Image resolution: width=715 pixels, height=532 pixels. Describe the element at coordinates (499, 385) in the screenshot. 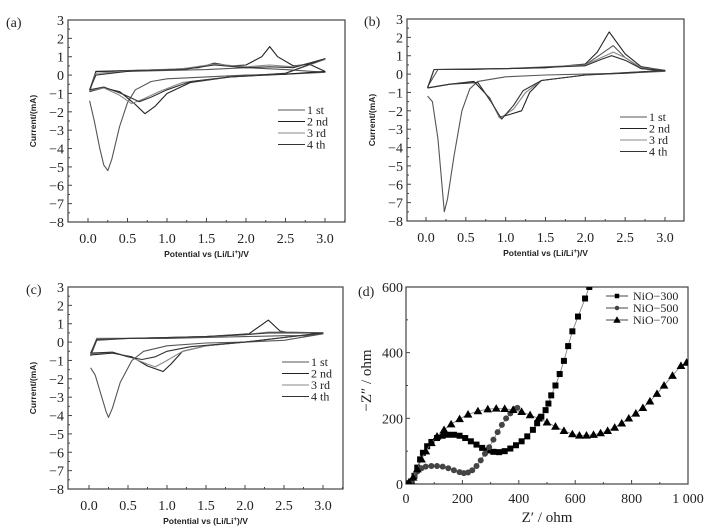

I see `series-NiO−300` at that location.